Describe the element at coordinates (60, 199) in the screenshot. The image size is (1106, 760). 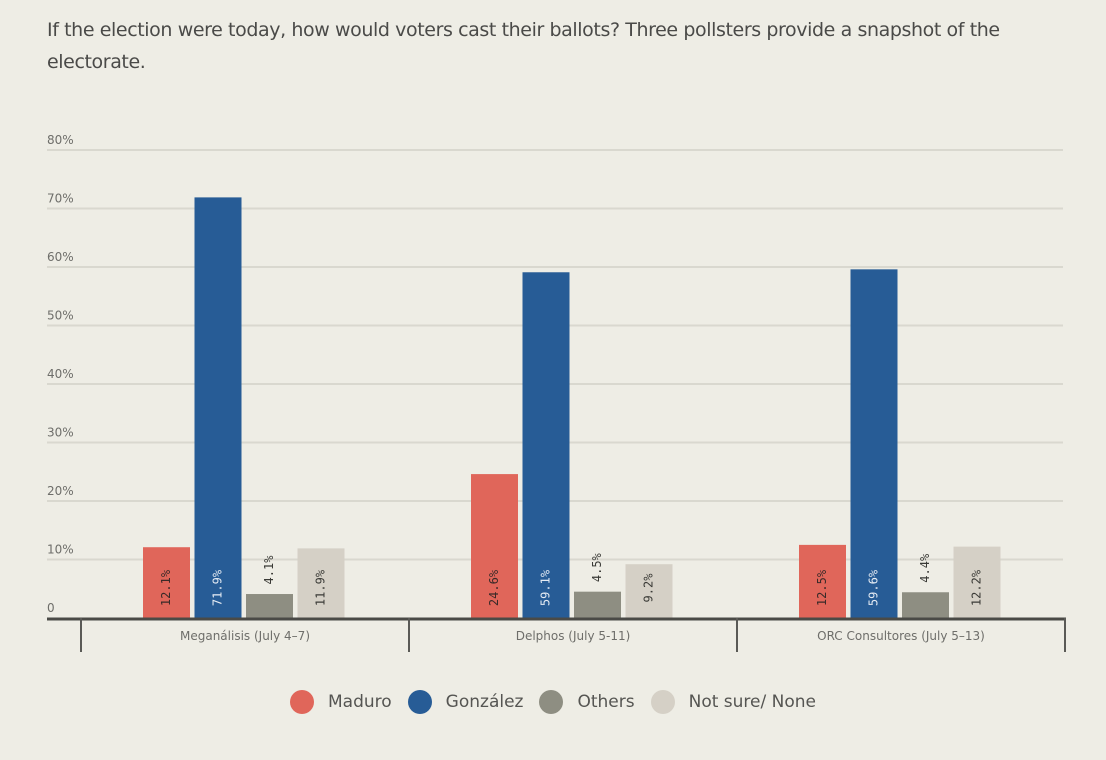
I see `y-tick-label: 70%` at that location.